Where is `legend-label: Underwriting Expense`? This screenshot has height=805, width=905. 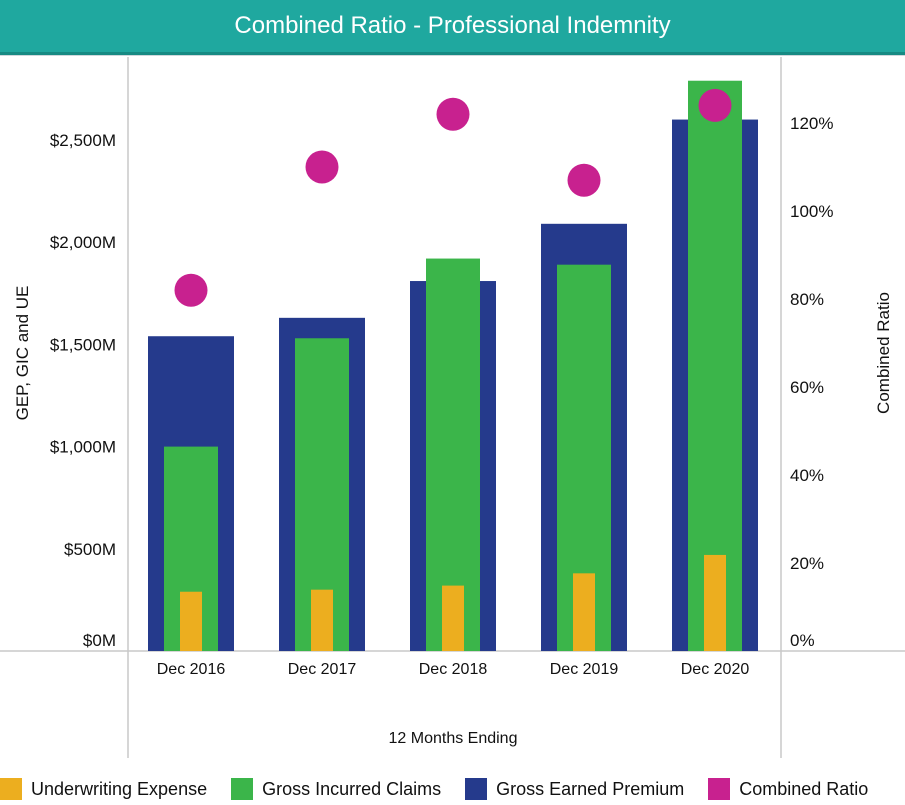 legend-label: Underwriting Expense is located at coordinates (119, 788).